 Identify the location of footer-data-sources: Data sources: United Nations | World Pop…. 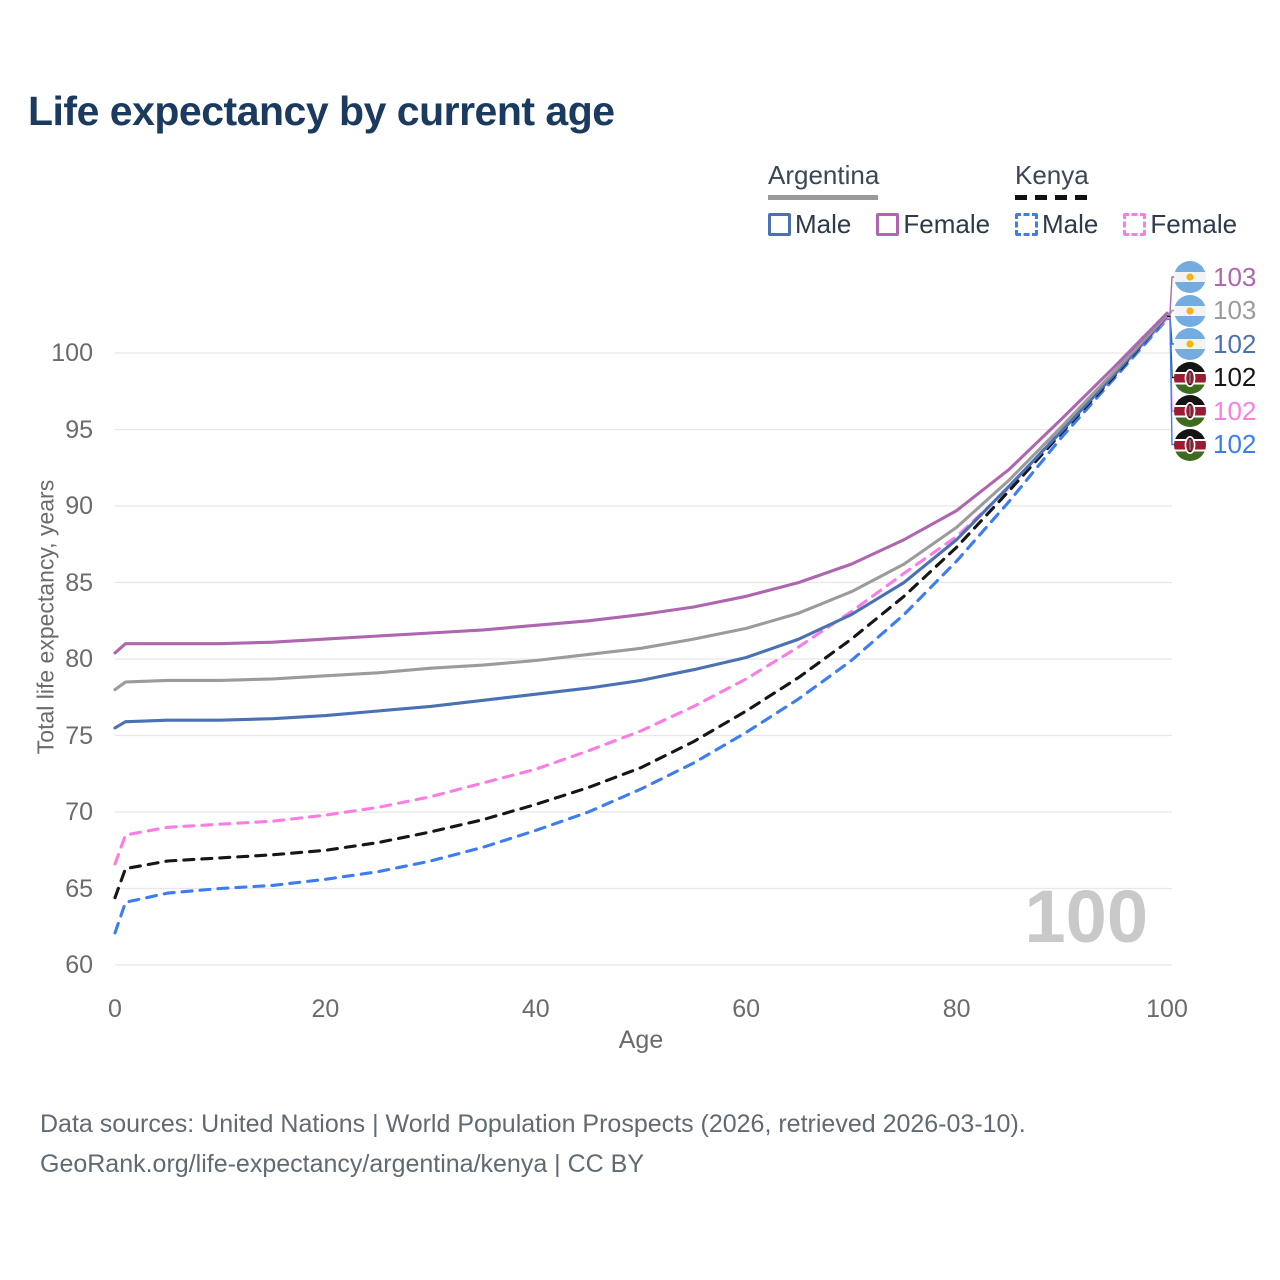
(533, 1124).